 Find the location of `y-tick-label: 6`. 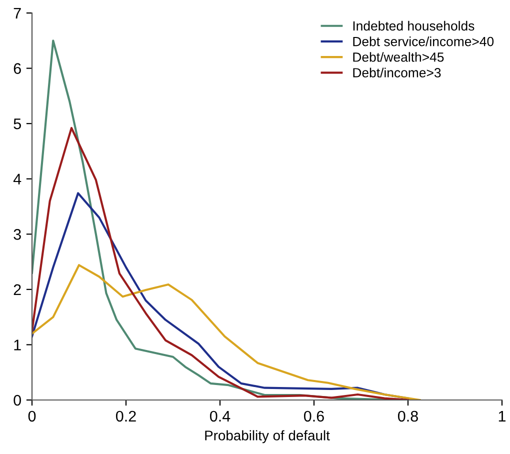

y-tick-label: 6 is located at coordinates (17, 68).